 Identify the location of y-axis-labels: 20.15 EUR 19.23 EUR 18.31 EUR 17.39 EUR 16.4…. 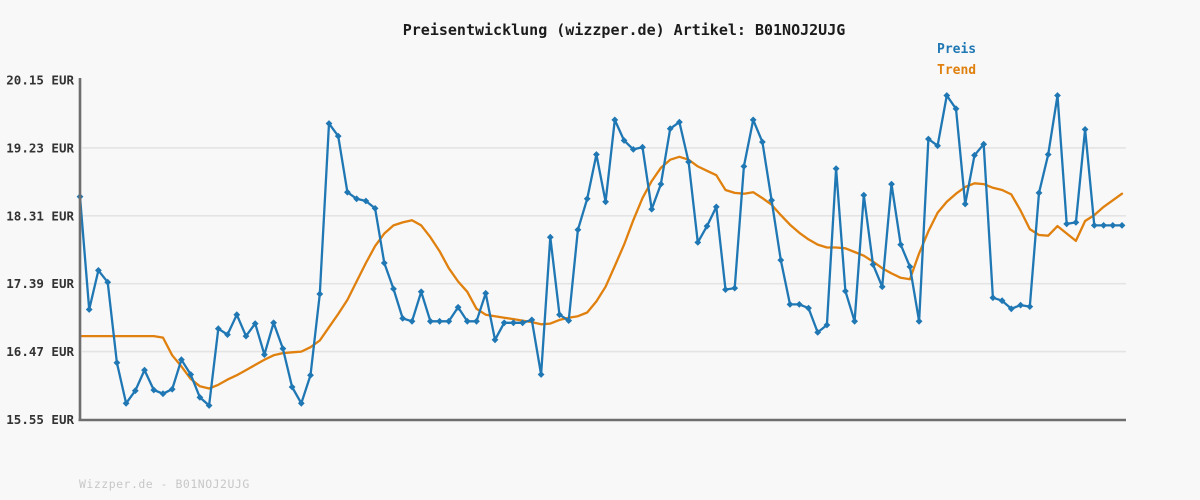
(40, 250).